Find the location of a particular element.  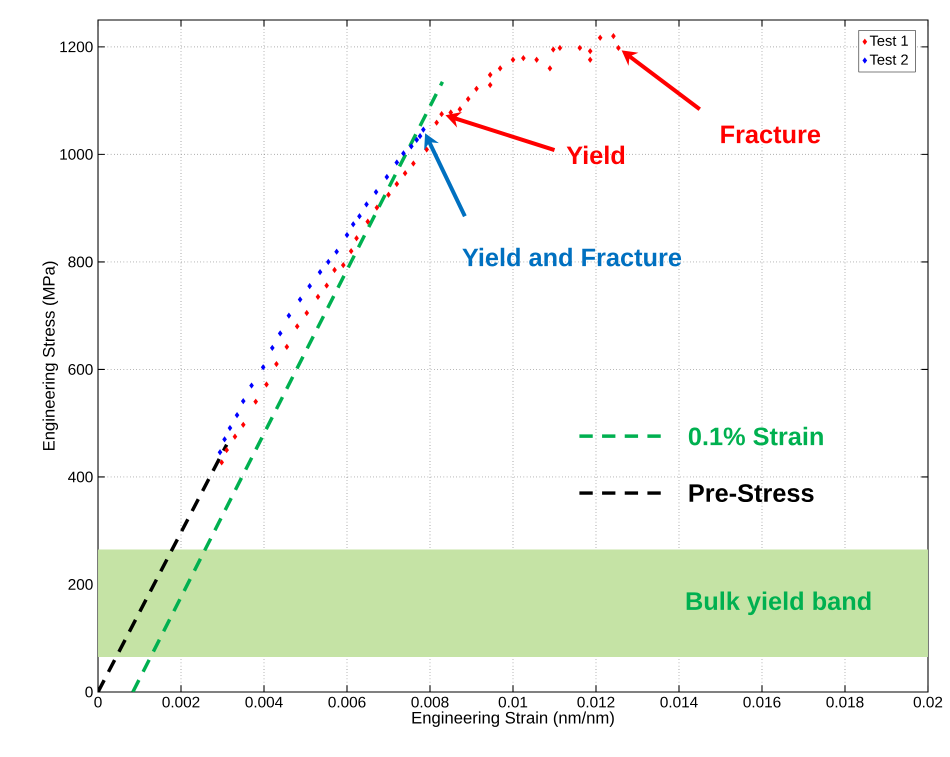

y-tick-label: 1000 is located at coordinates (76, 154).